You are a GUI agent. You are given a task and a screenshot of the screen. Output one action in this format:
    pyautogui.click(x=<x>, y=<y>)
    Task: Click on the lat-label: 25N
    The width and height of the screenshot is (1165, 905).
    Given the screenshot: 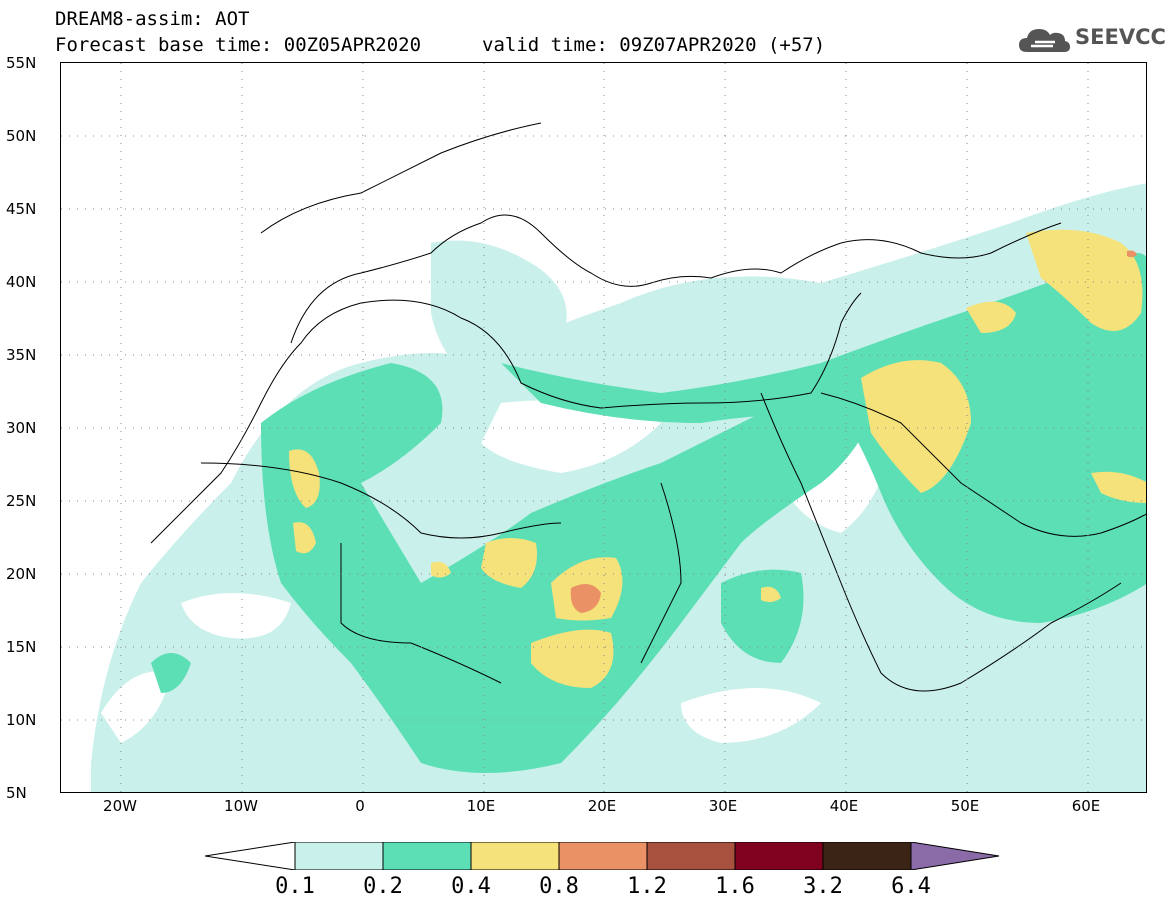 What is the action you would take?
    pyautogui.click(x=21, y=501)
    